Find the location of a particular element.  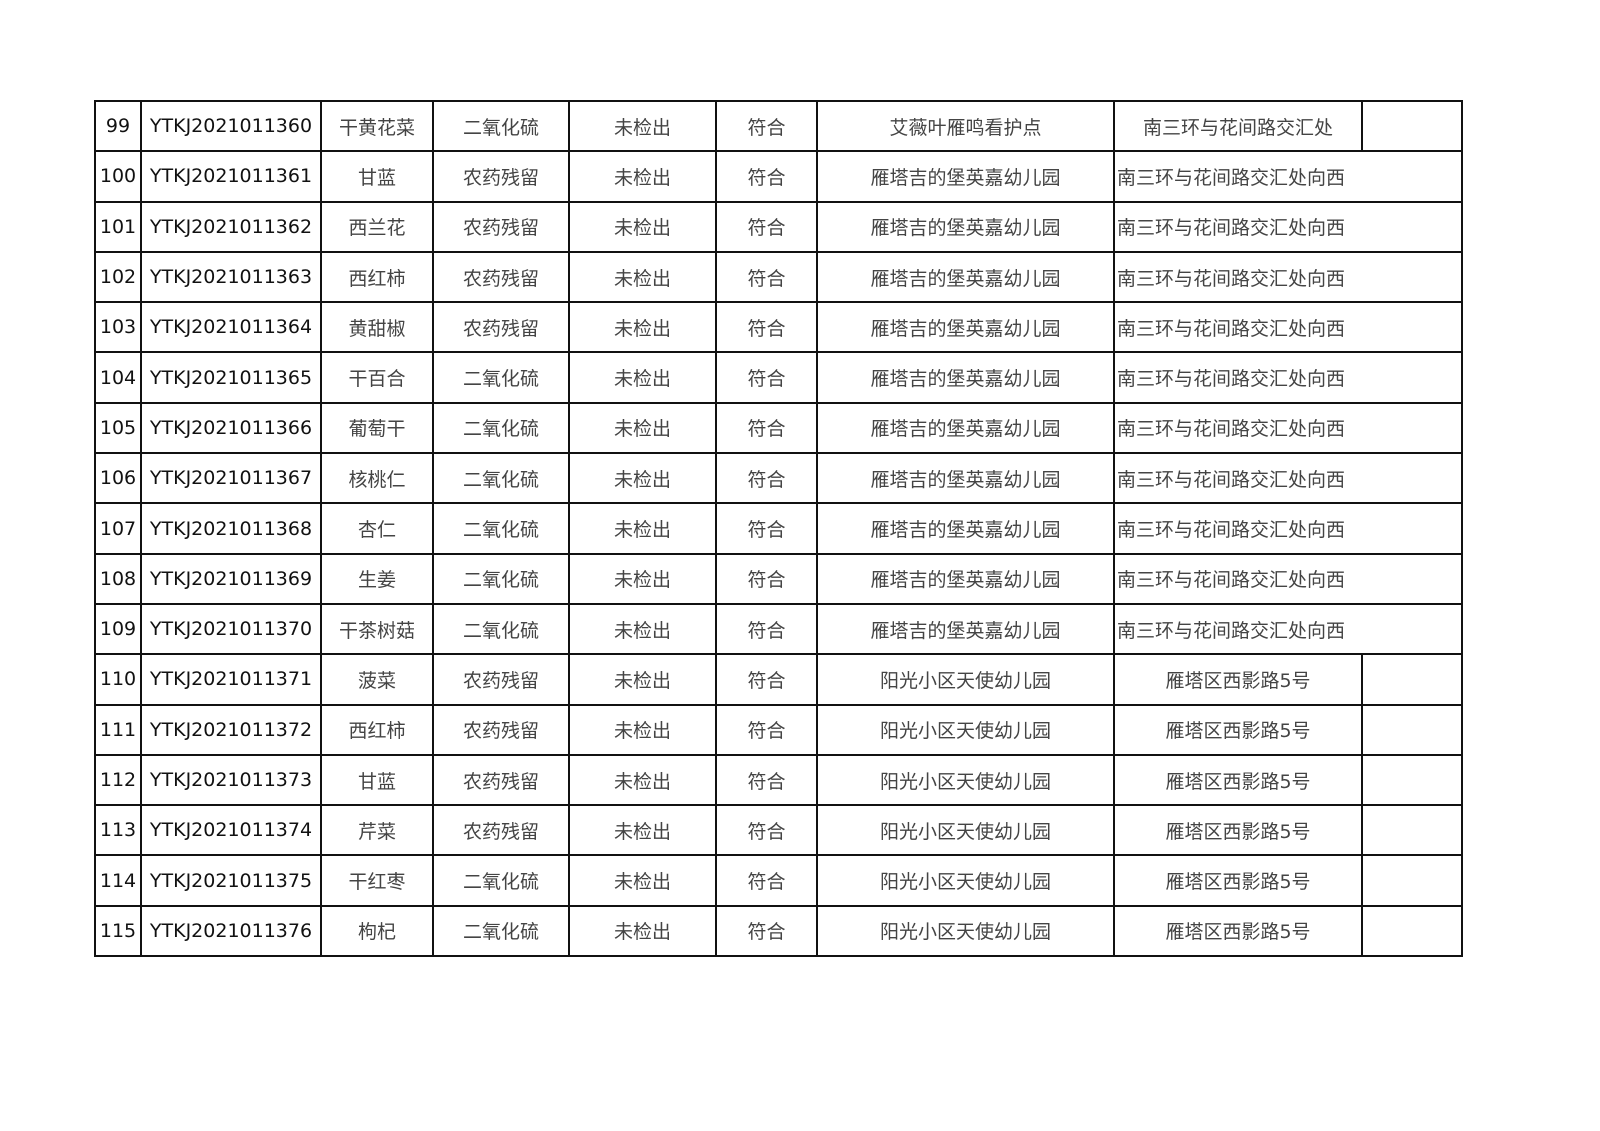

row-number-cell: 109 is located at coordinates (118, 629).